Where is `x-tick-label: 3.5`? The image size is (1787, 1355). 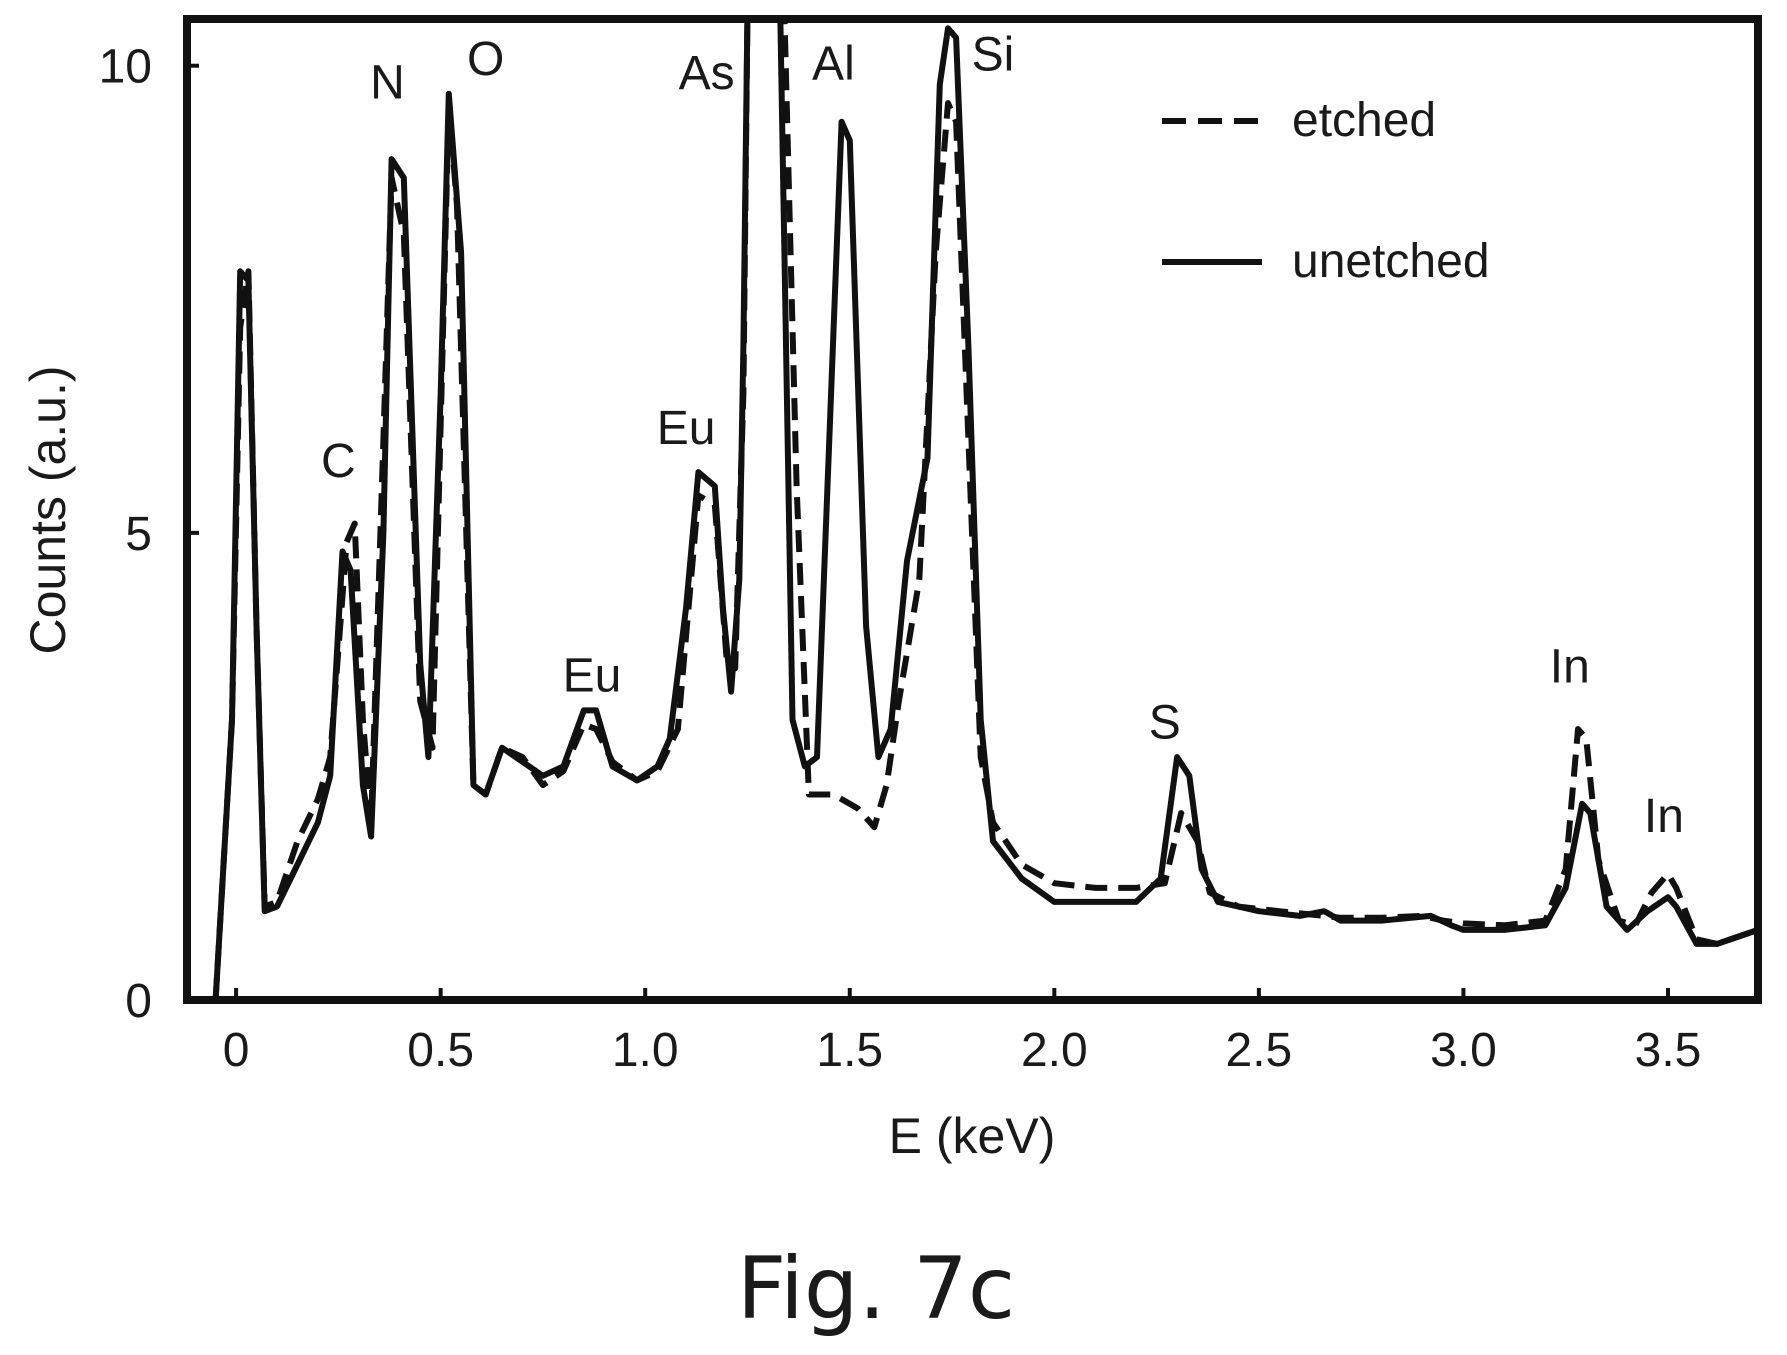
x-tick-label: 3.5 is located at coordinates (1668, 1050).